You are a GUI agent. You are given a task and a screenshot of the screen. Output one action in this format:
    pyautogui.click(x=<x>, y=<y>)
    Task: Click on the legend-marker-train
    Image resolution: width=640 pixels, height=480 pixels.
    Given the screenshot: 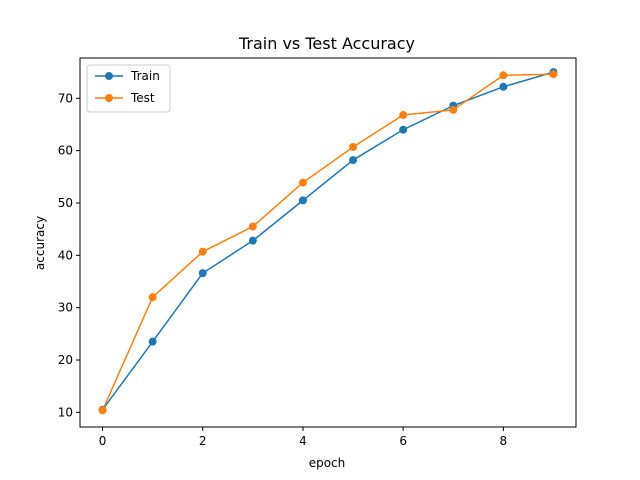 What is the action you would take?
    pyautogui.click(x=109, y=76)
    